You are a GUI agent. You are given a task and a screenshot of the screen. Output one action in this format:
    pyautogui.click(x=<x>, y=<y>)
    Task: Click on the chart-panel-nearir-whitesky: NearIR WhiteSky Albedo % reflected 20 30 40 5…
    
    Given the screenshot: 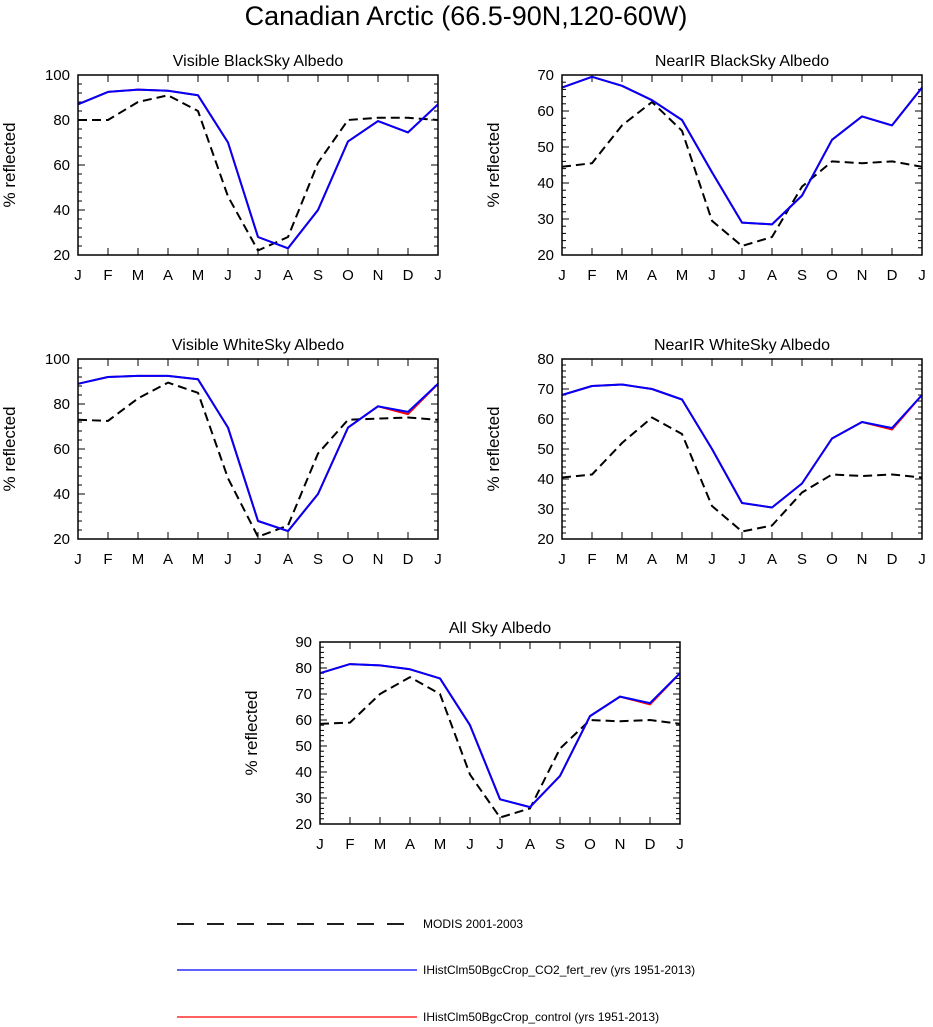 What is the action you would take?
    pyautogui.click(x=705, y=452)
    